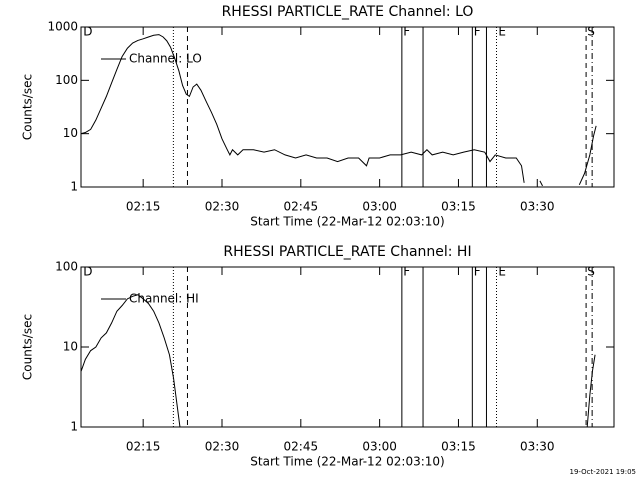  Describe the element at coordinates (164, 299) in the screenshot. I see `legend-label: Channel: HI` at that location.